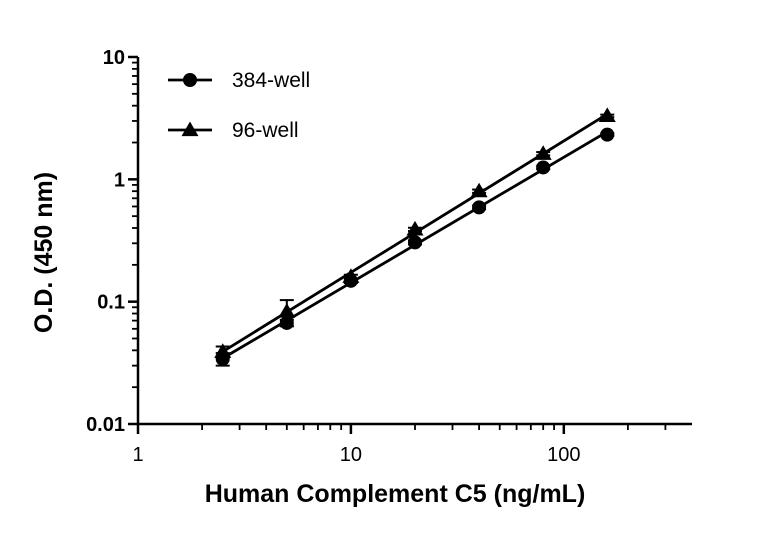  Describe the element at coordinates (271, 80) in the screenshot. I see `legend-label: 384-well` at that location.